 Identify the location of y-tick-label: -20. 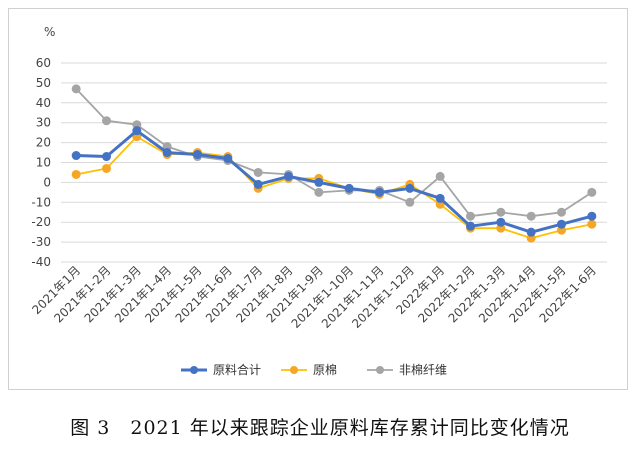
(41, 222).